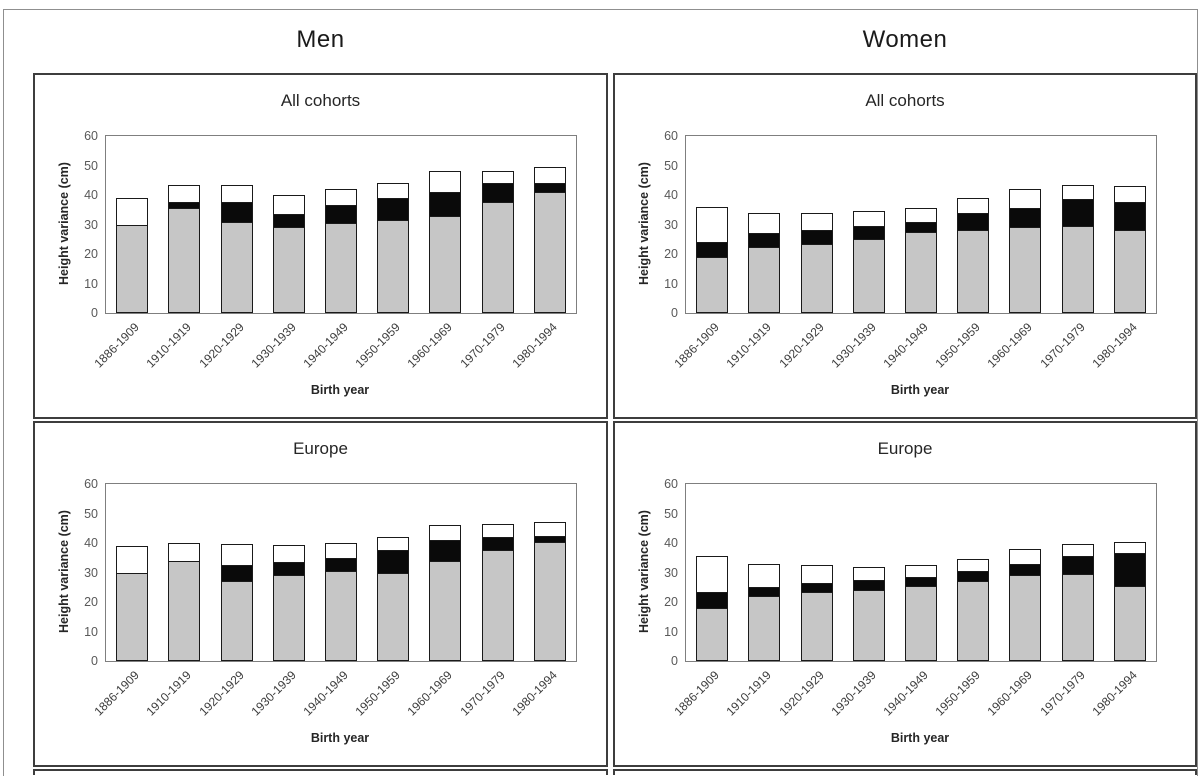  What do you see at coordinates (905, 772) in the screenshot?
I see `panel-cutoff-right` at bounding box center [905, 772].